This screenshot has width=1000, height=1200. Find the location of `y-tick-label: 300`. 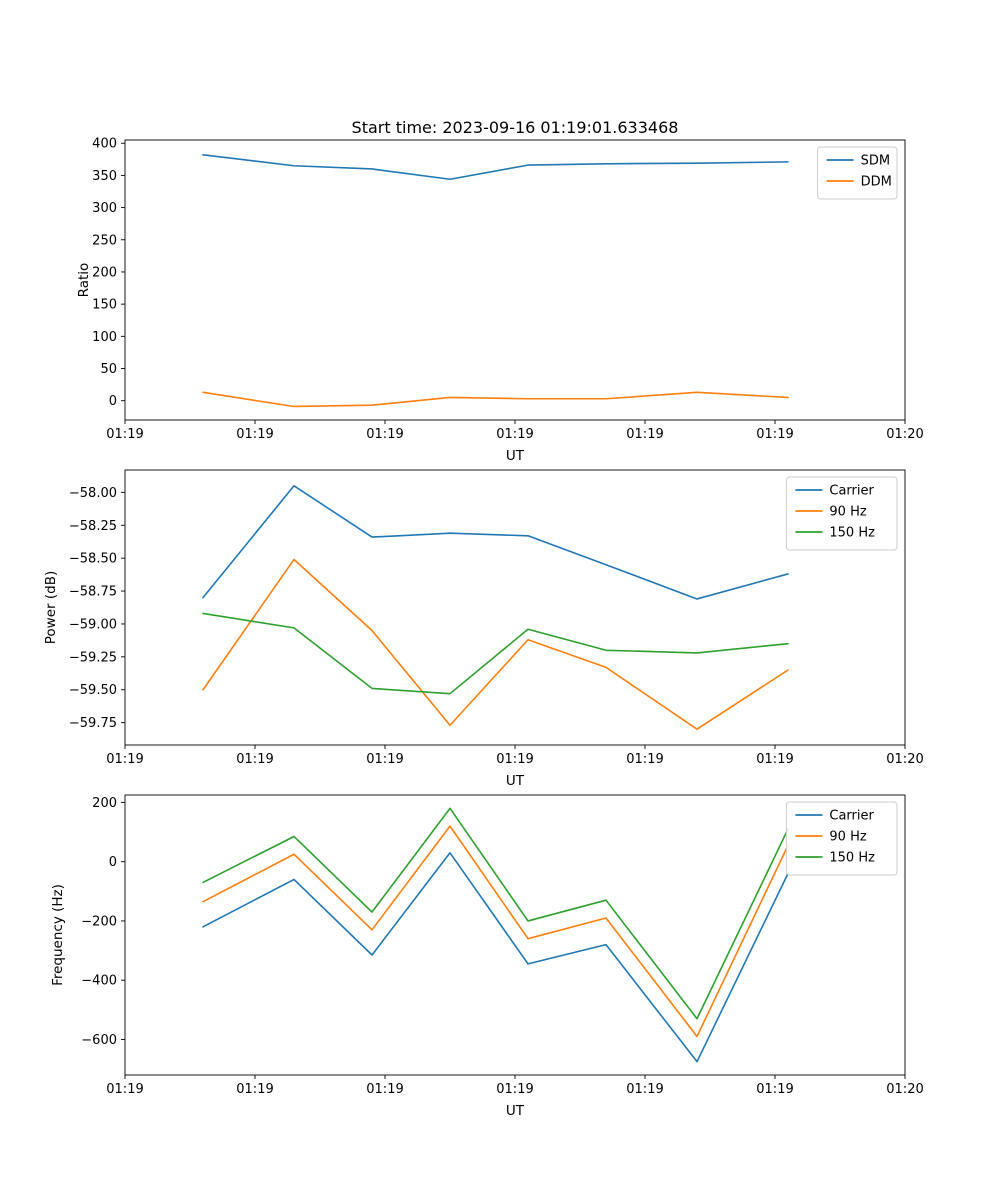

y-tick-label: 300 is located at coordinates (104, 208).